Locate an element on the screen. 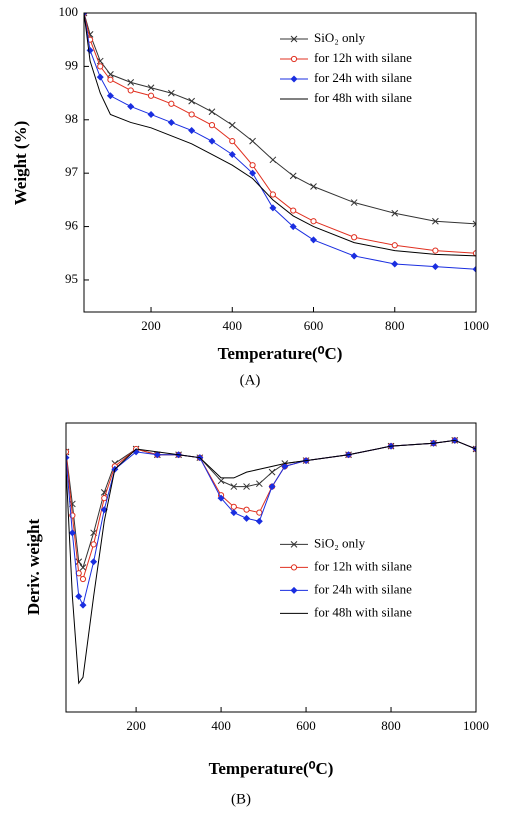  y-tick-label: 100 is located at coordinates (69, 11).